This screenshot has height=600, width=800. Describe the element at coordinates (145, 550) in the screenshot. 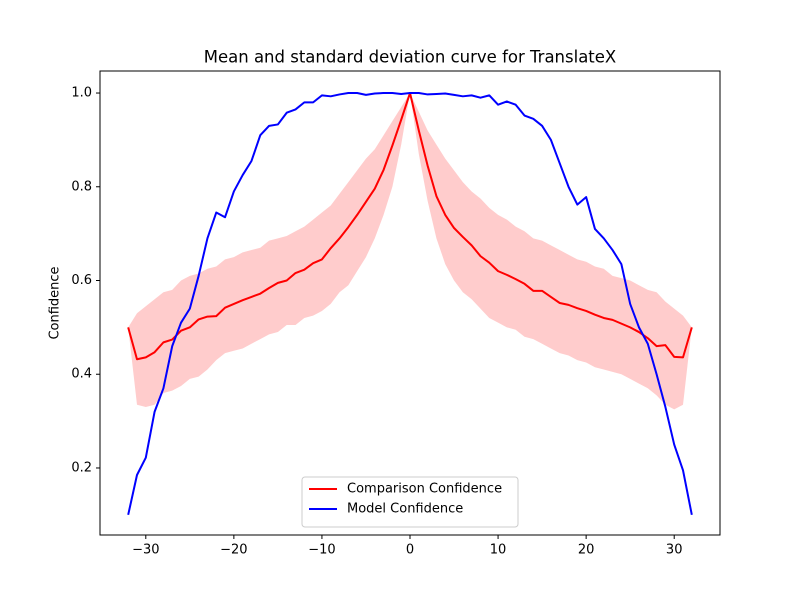

I see `x-tick-label: −30` at that location.